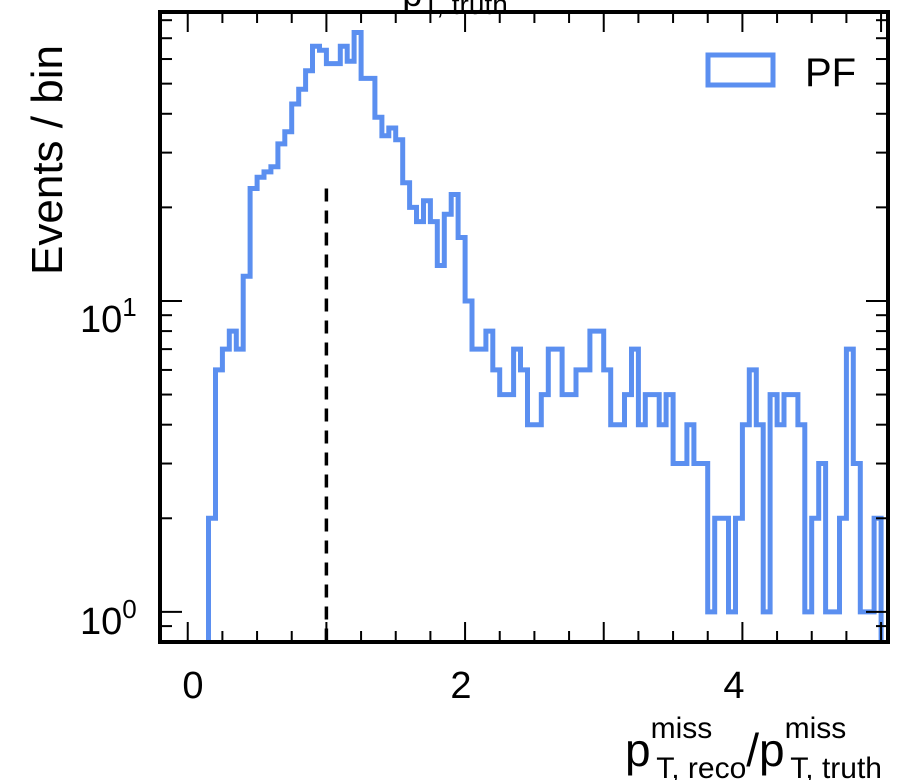 This screenshot has width=906, height=780. I want to click on y-tick-label-1: 10¹, so click(108, 316).